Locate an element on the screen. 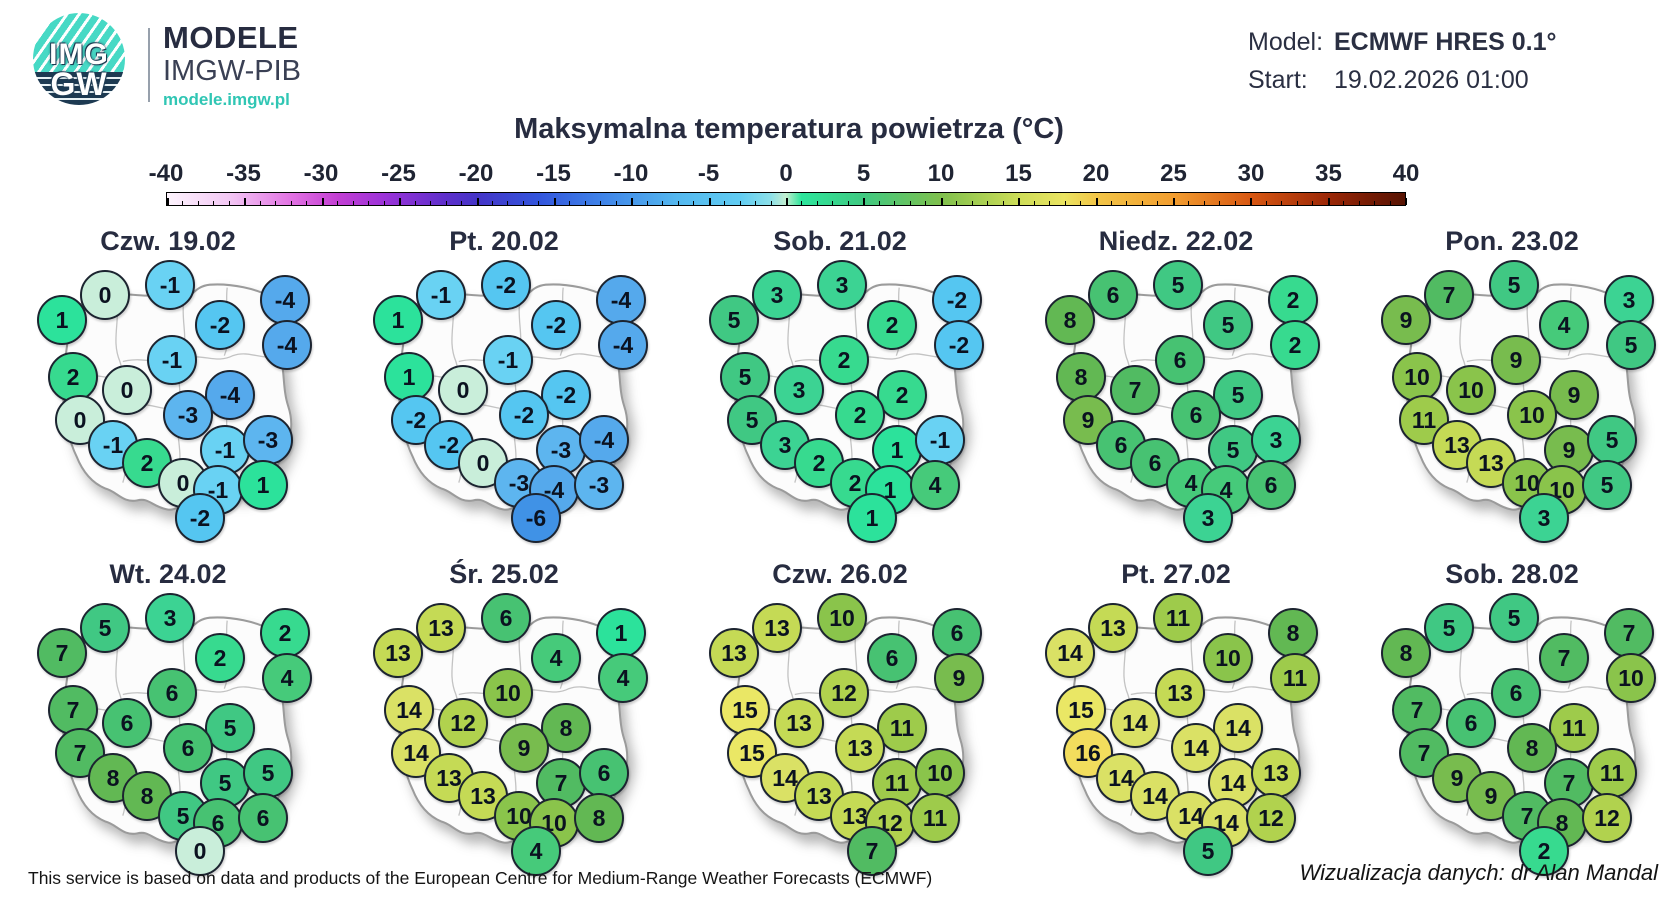  logo-text-img: IMG is located at coordinates (79, 54).